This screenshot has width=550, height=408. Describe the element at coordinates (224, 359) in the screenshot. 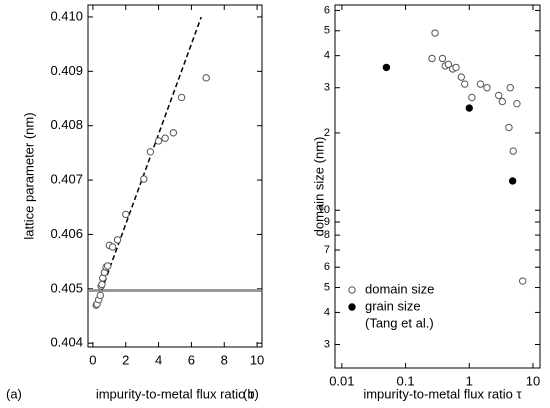

I see `x-tick-label: 8` at that location.